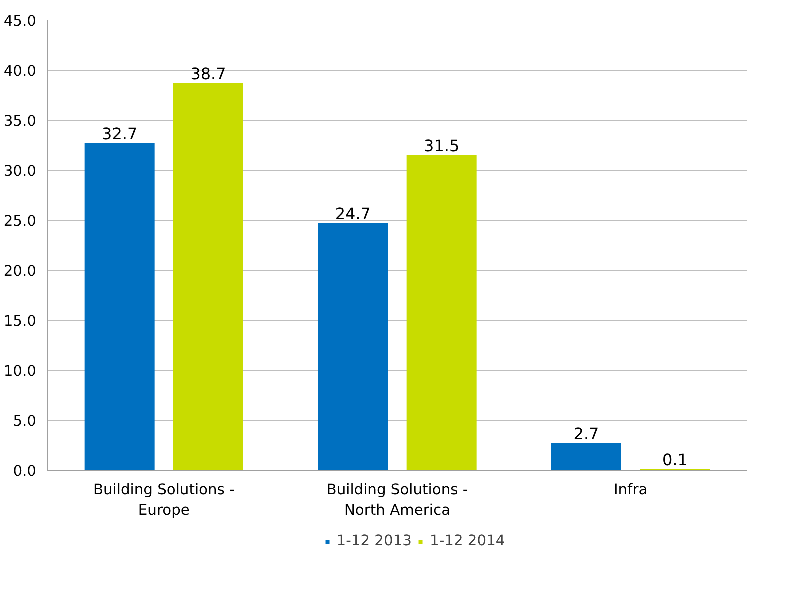 The width and height of the screenshot is (808, 610). I want to click on data-label: 0.1, so click(675, 460).